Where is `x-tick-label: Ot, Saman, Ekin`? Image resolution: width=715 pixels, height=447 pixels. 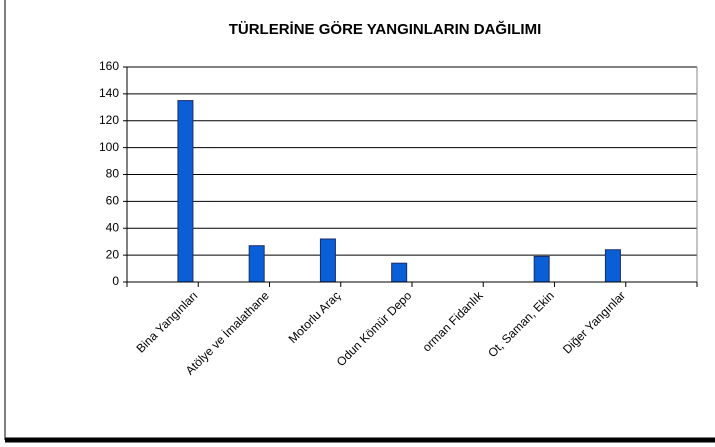 x-tick-label: Ot, Saman, Ekin is located at coordinates (521, 324).